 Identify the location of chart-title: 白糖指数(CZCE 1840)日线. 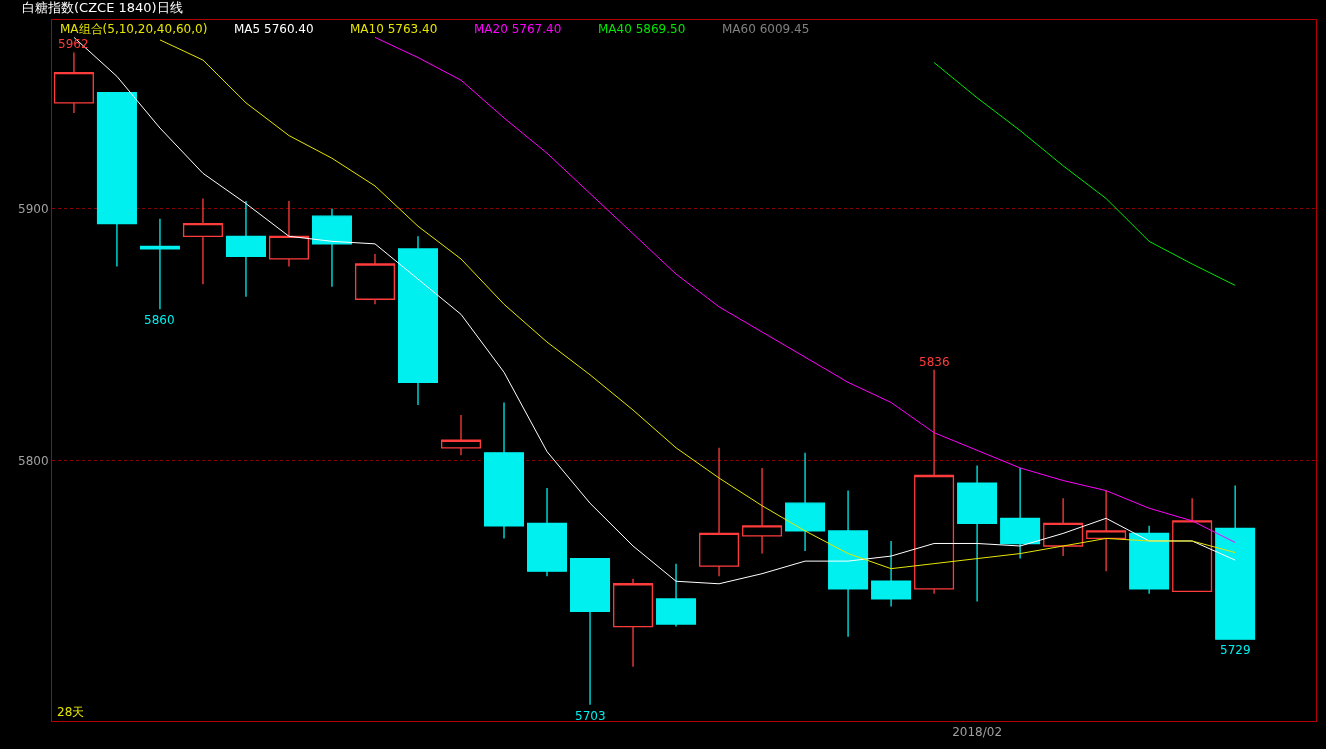
(102, 8).